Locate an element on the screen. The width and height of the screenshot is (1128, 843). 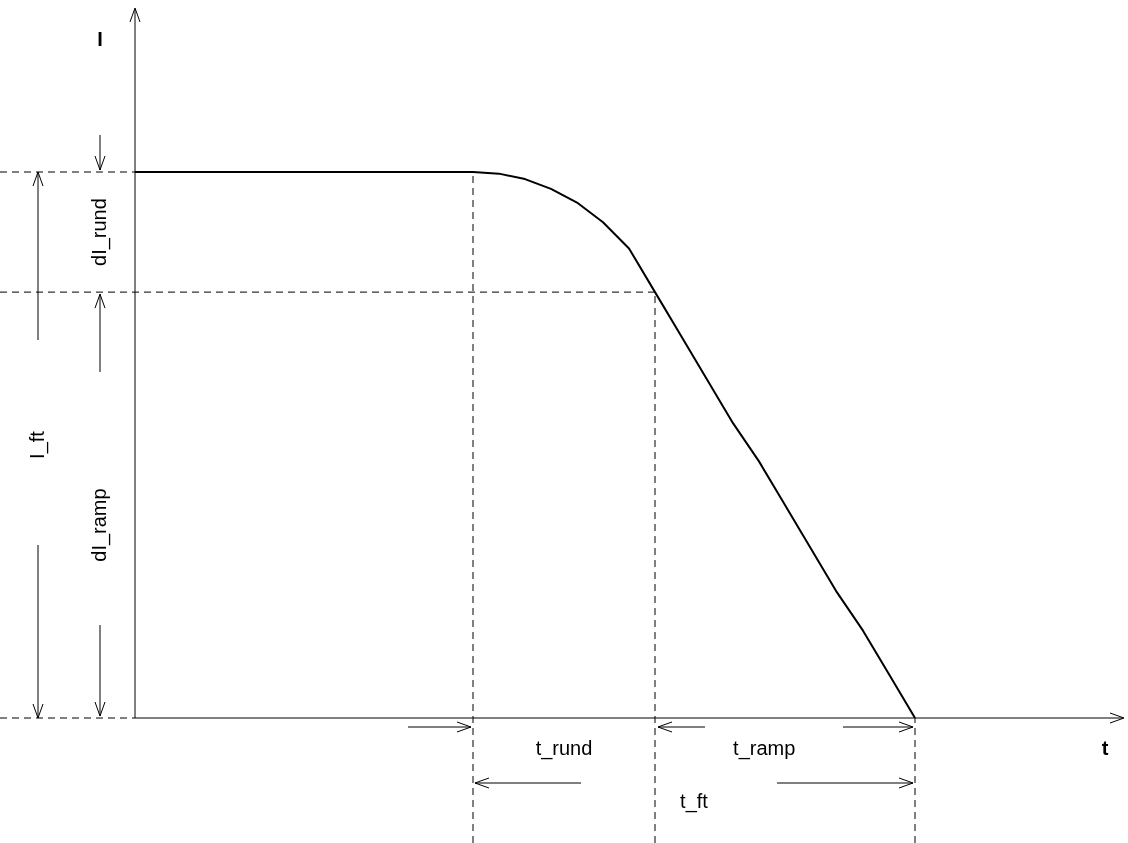
x-axis-title: t is located at coordinates (1105, 747).